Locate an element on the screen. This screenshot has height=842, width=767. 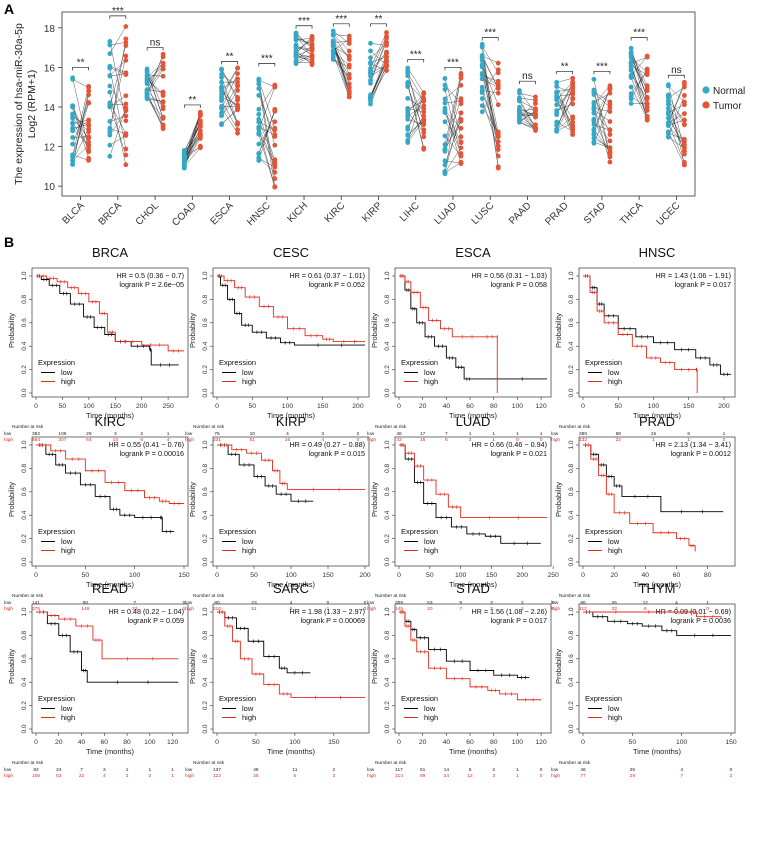
km-x-axis-label: Time (months) is located at coordinates (291, 751).